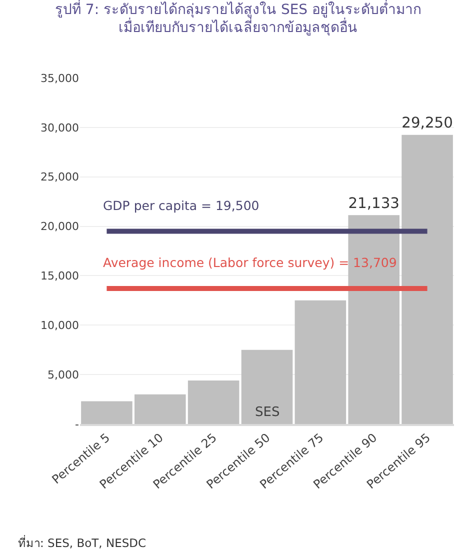 The height and width of the screenshot is (554, 476). What do you see at coordinates (63, 375) in the screenshot?
I see `y-tick-label: 5,000` at bounding box center [63, 375].